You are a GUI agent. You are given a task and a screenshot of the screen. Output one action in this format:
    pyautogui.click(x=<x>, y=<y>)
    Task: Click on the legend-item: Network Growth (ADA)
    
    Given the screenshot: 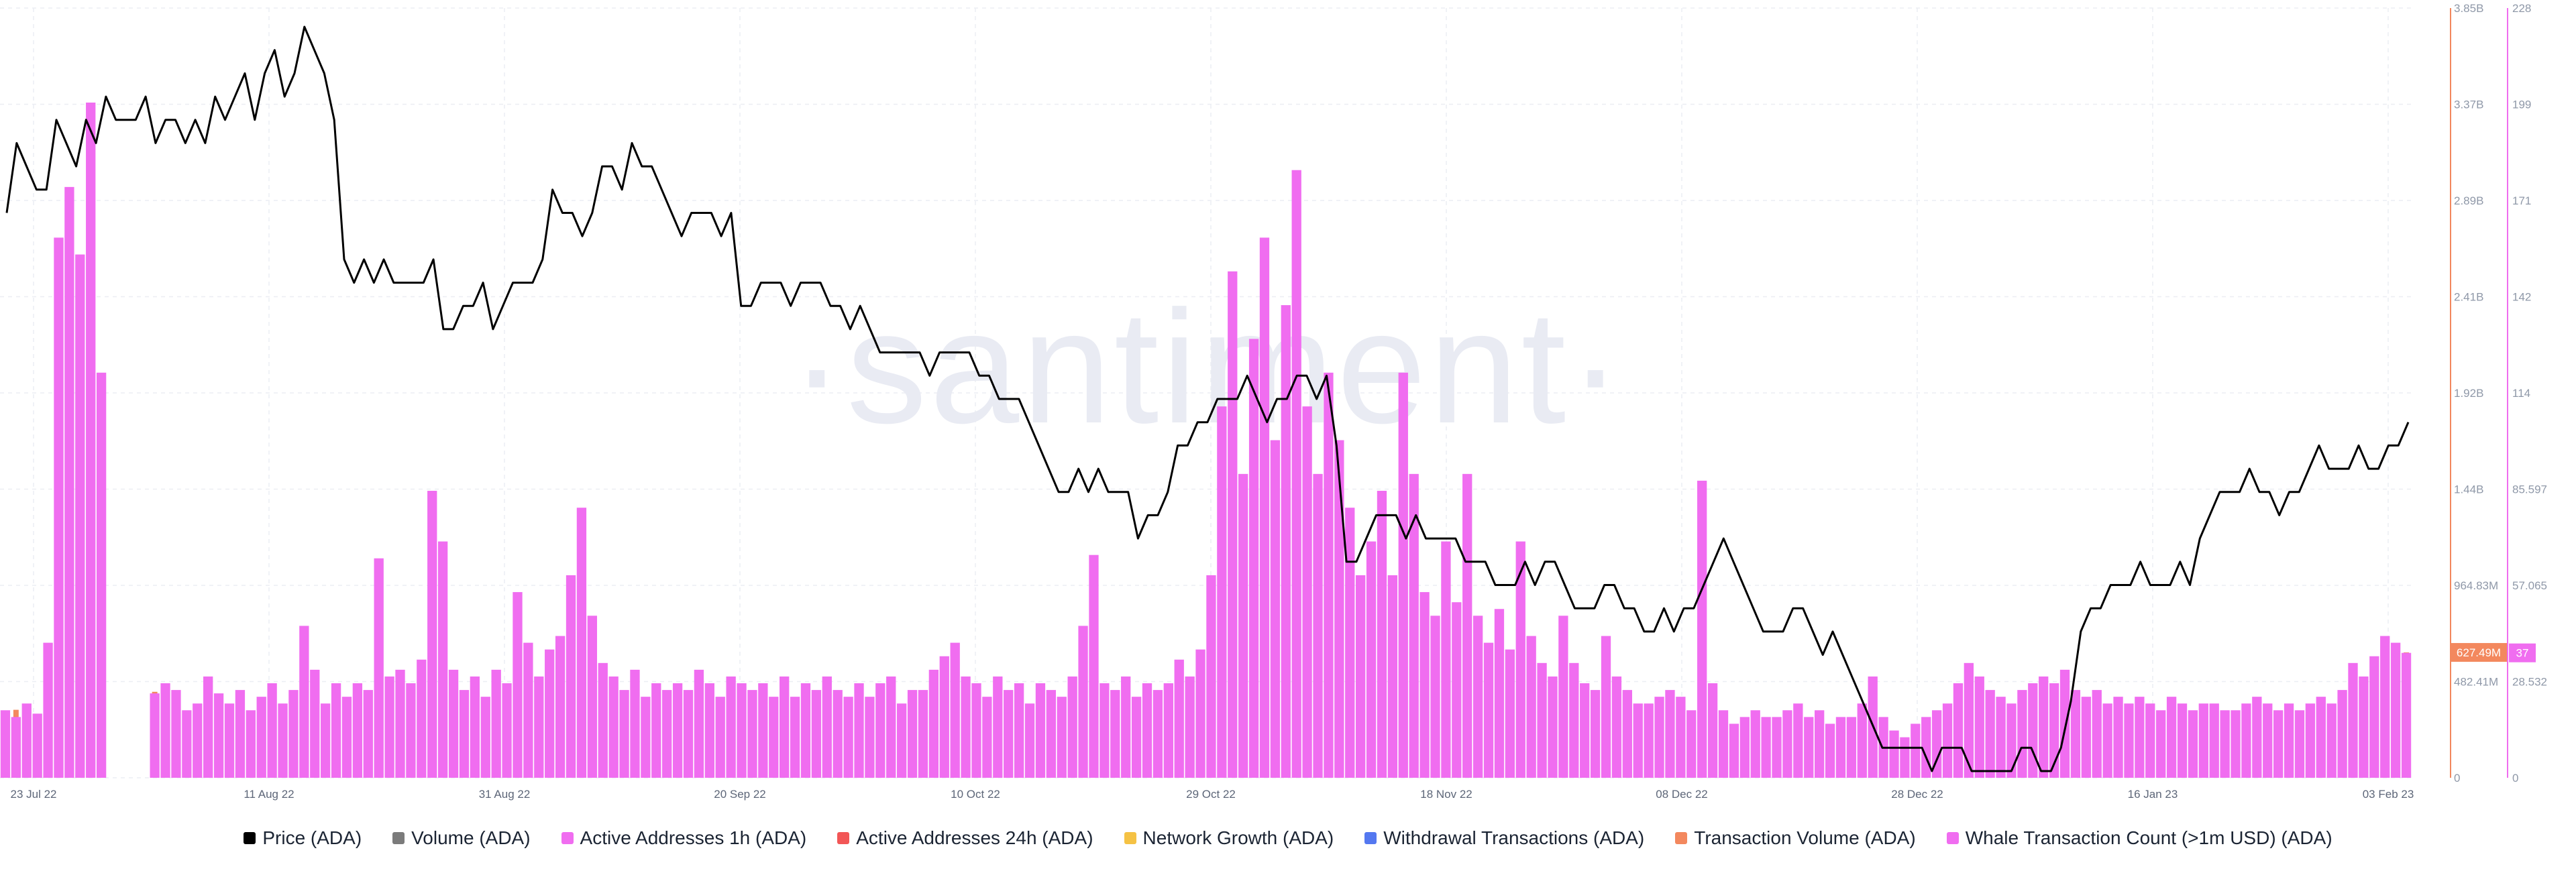 What is the action you would take?
    pyautogui.click(x=1229, y=838)
    